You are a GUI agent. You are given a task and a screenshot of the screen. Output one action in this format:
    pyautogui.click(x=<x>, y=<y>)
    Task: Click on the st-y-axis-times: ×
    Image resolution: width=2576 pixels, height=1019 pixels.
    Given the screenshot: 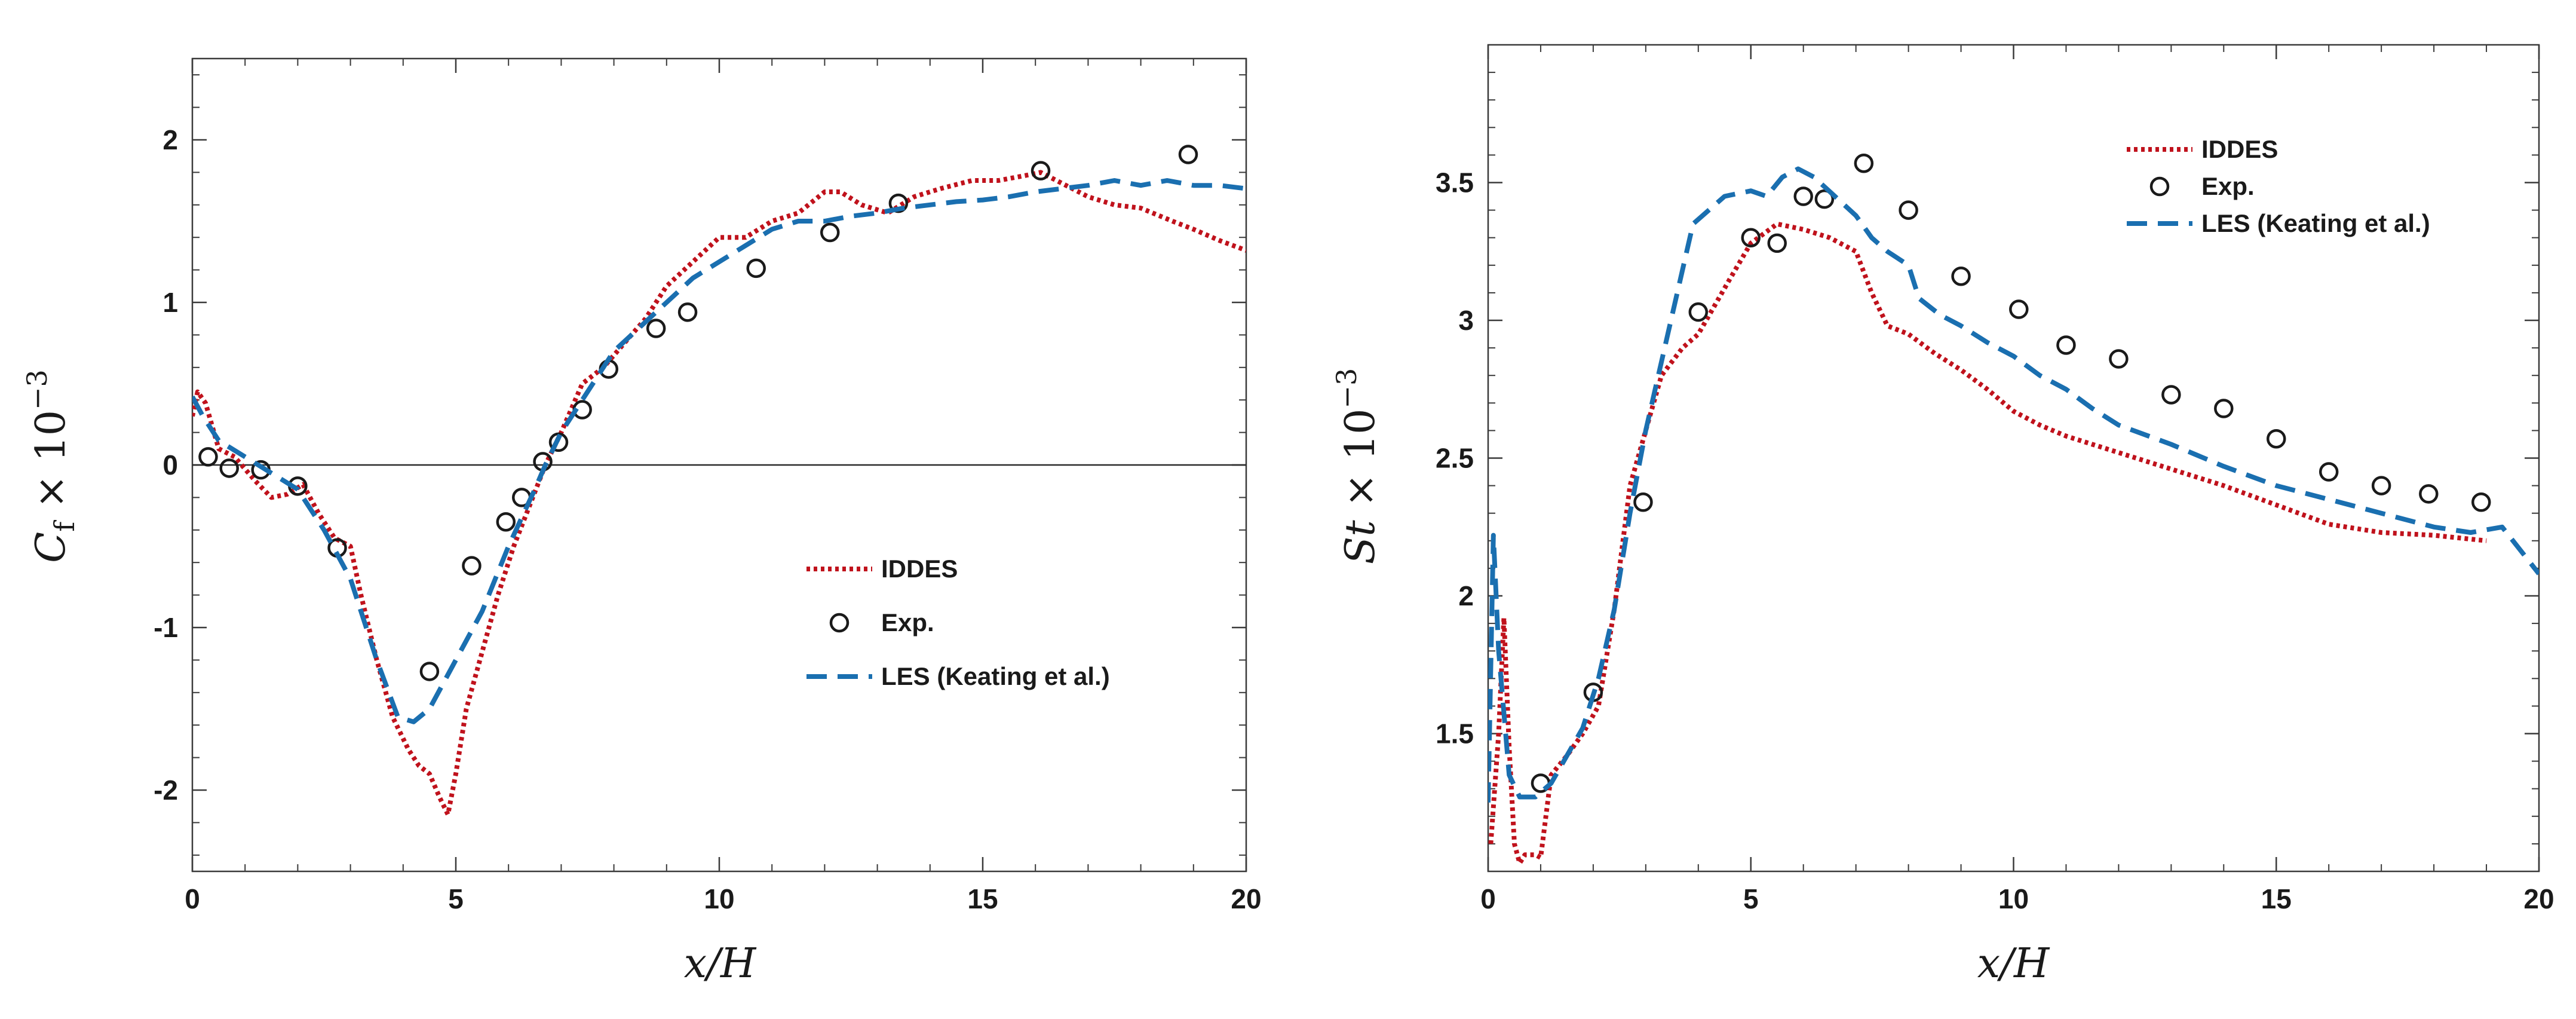 What is the action you would take?
    pyautogui.click(x=1360, y=490)
    